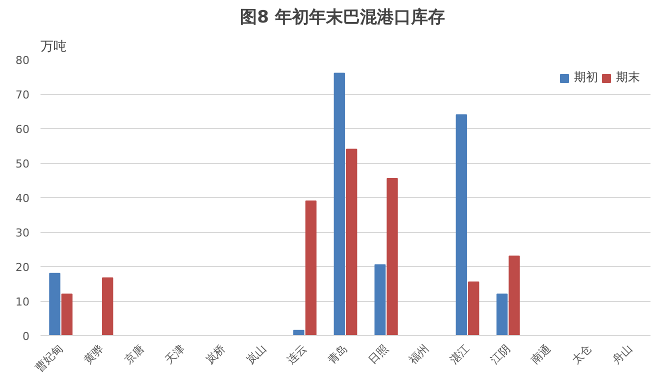 Image resolution: width=659 pixels, height=386 pixels. What do you see at coordinates (581, 354) in the screenshot?
I see `x-tick-label: 太仓` at bounding box center [581, 354].